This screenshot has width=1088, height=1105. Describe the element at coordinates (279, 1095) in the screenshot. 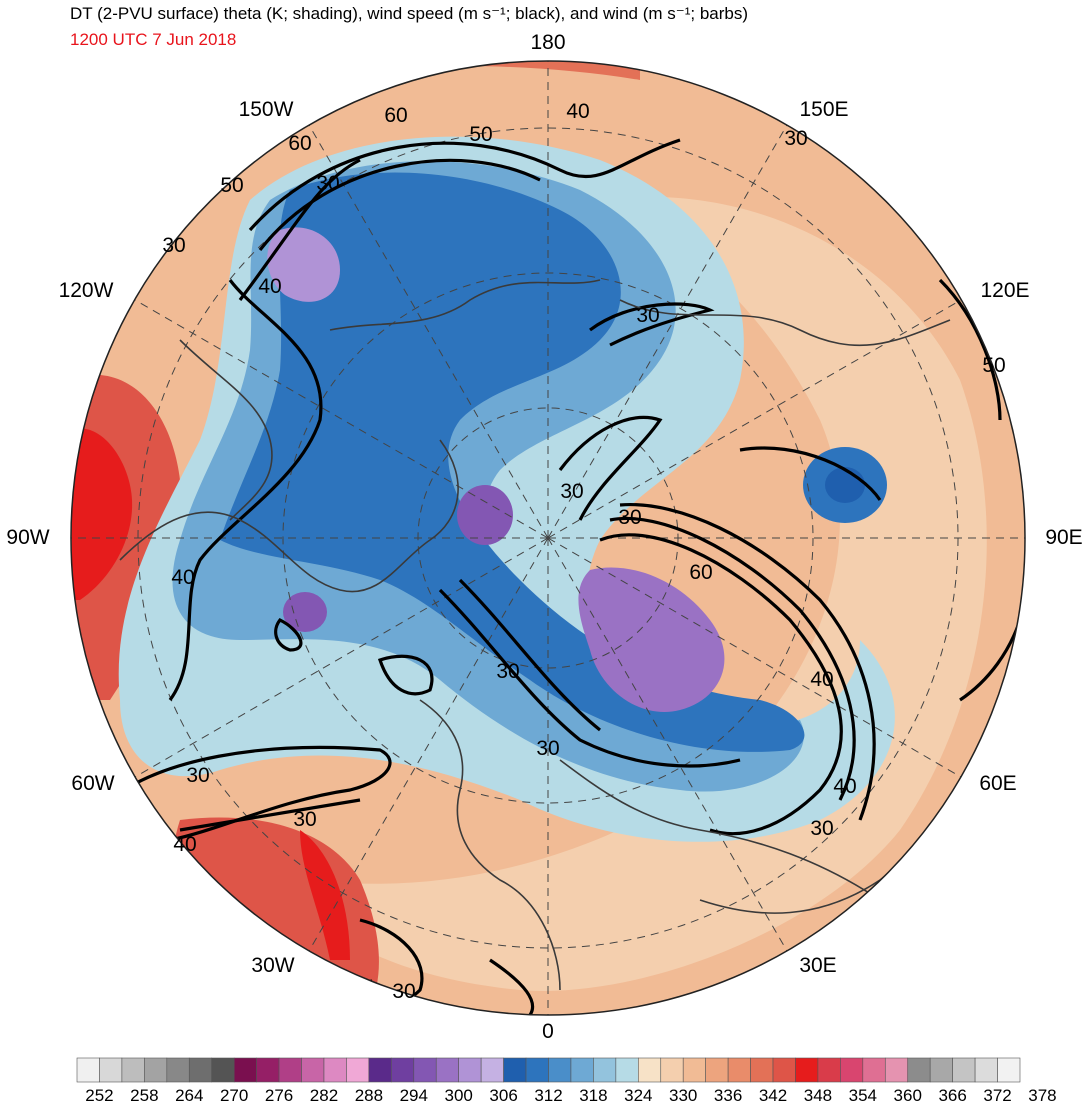

I see `colorbar-label: 276` at that location.